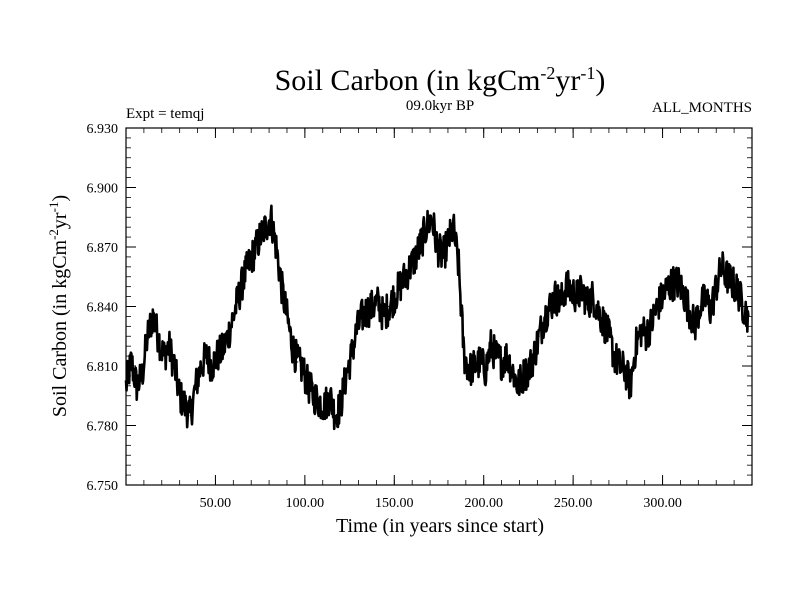 The height and width of the screenshot is (600, 800). I want to click on x-tick-label: 300.00, so click(662, 503).